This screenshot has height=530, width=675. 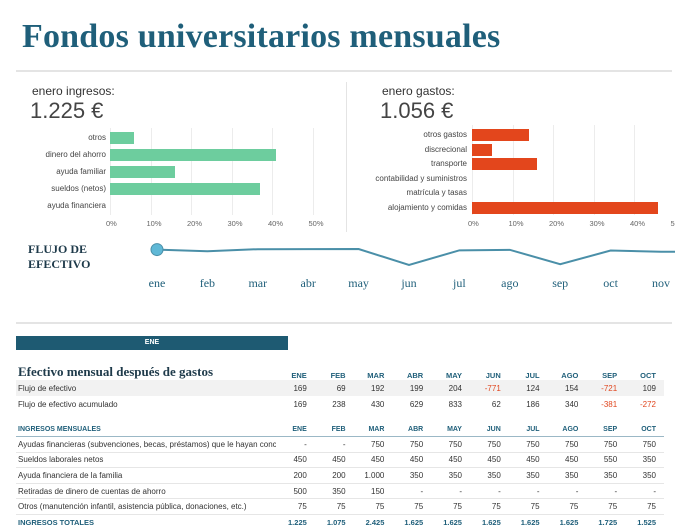 What do you see at coordinates (416, 257) in the screenshot?
I see `cash-flow-series-line` at bounding box center [416, 257].